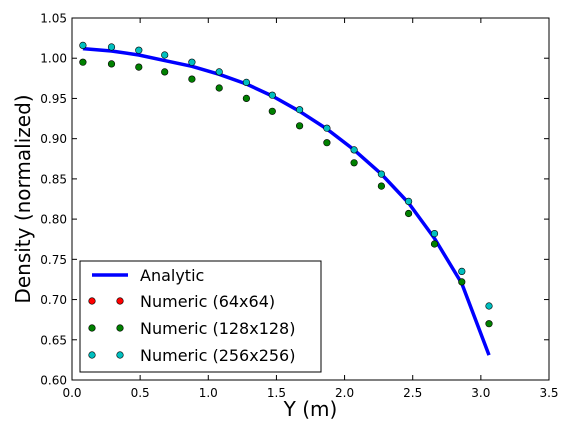  What do you see at coordinates (53, 300) in the screenshot?
I see `y-tick-label: 0.70` at bounding box center [53, 300].